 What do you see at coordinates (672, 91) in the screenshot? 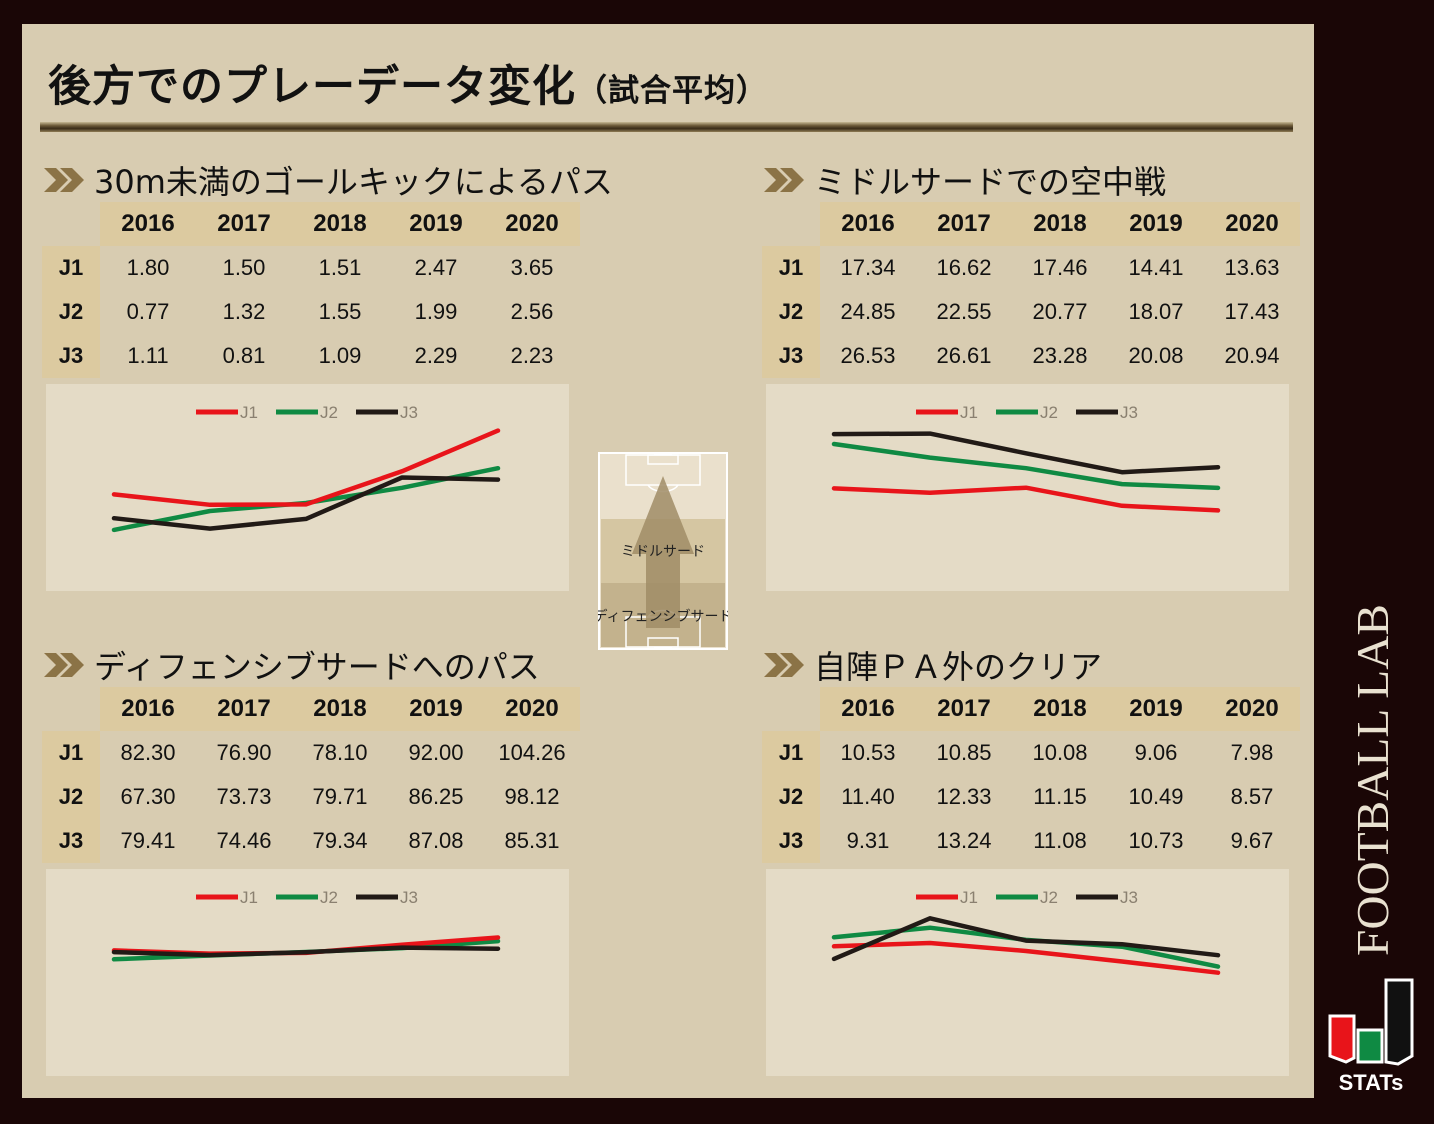
I see `page-subtitle: （試合平均）` at bounding box center [672, 91].